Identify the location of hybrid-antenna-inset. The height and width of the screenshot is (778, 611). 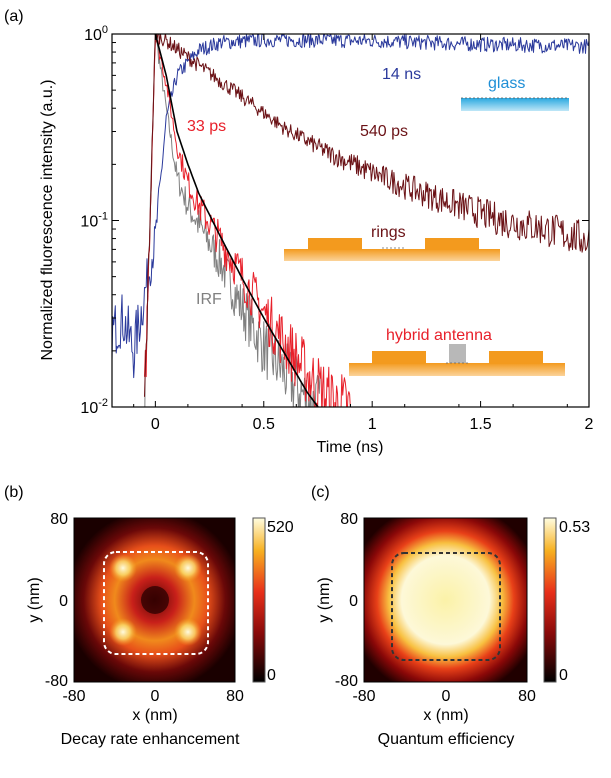
(457, 360).